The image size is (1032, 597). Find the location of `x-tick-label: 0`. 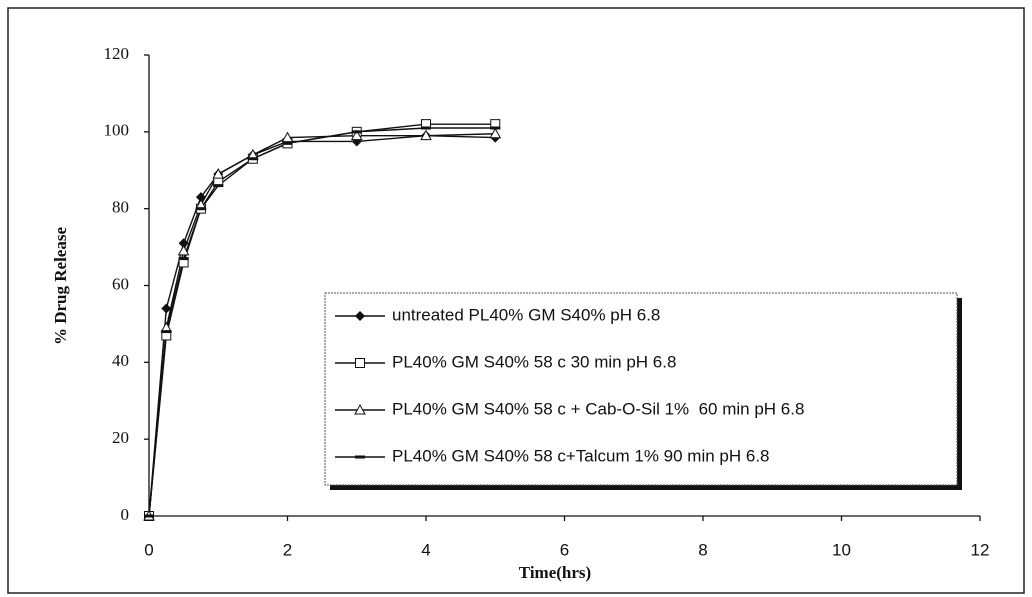

x-tick-label: 0 is located at coordinates (148, 549).